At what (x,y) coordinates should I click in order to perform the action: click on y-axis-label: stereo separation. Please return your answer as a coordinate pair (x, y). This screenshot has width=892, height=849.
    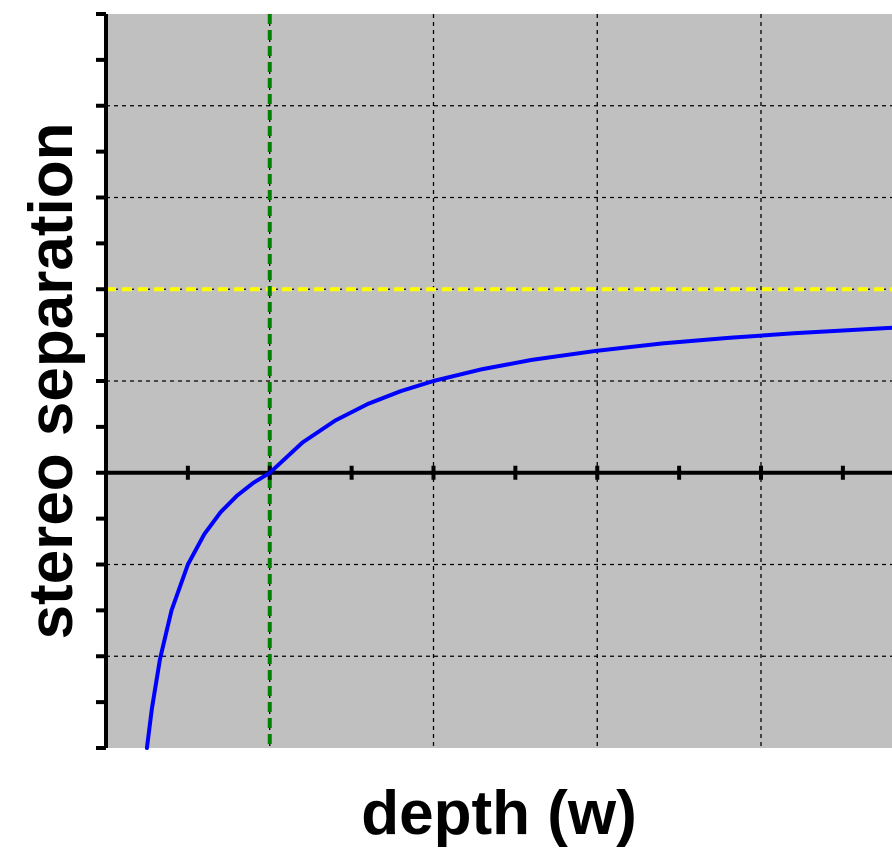
    Looking at the image, I should click on (51, 381).